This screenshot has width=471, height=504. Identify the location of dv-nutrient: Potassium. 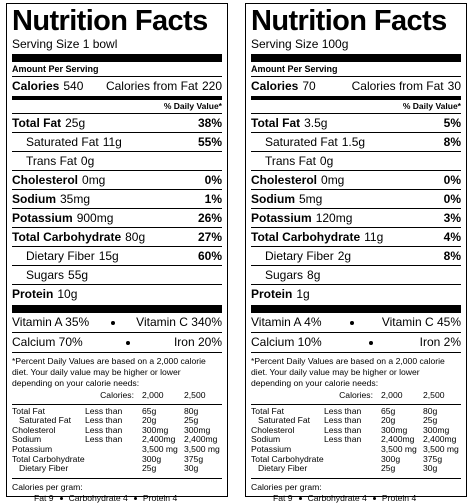
(271, 448).